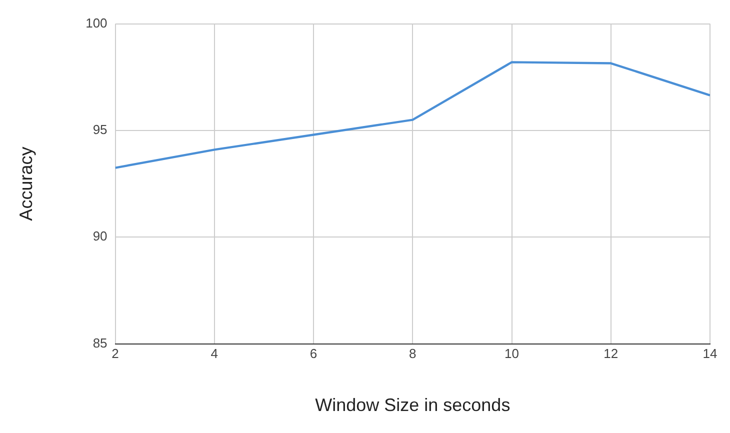 Image resolution: width=730 pixels, height=433 pixels. What do you see at coordinates (100, 342) in the screenshot?
I see `y-tick-label: 85` at bounding box center [100, 342].